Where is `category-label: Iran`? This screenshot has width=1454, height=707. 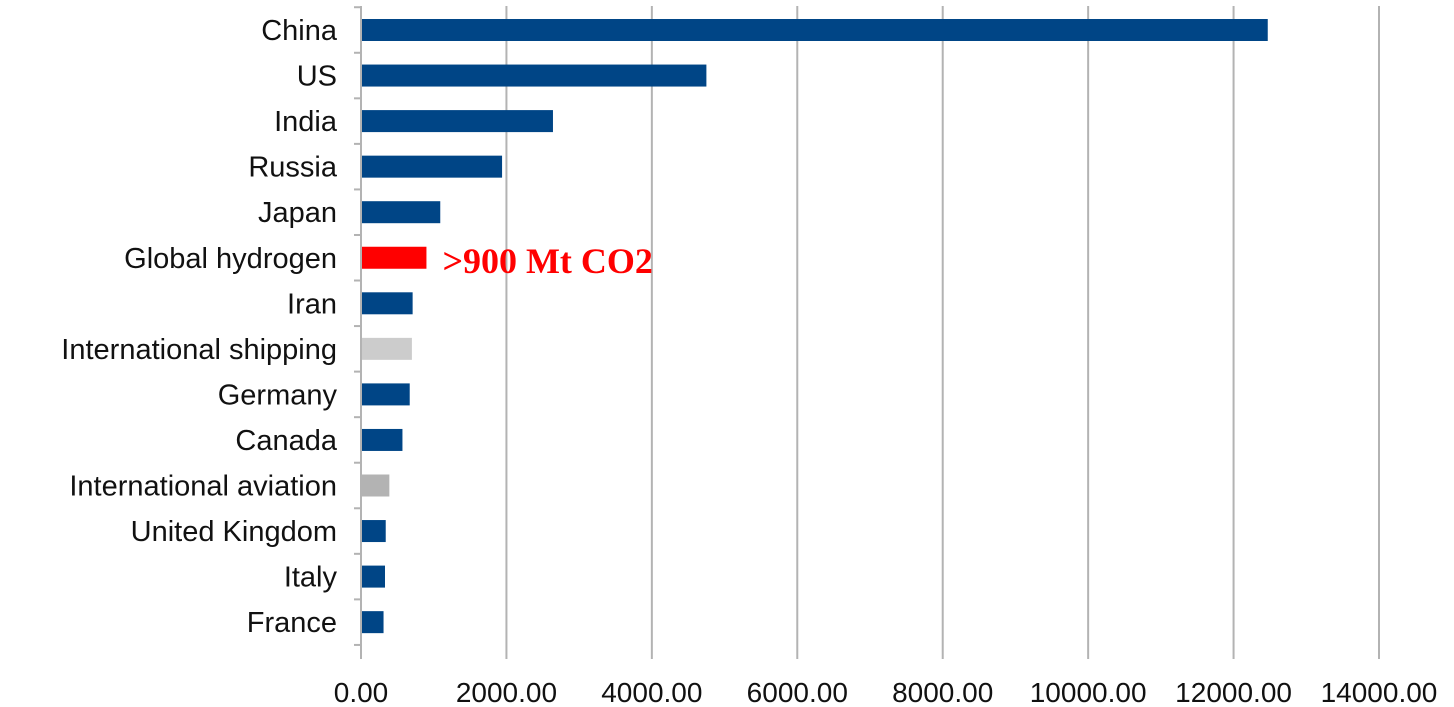 category-label: Iran is located at coordinates (312, 304).